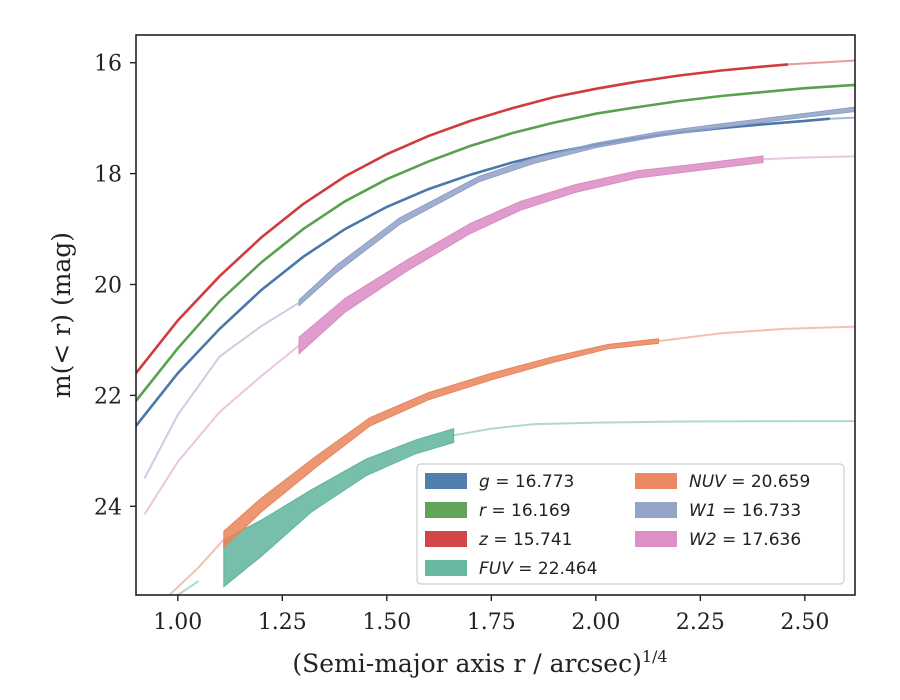 This screenshot has width=900, height=700. Describe the element at coordinates (108, 396) in the screenshot. I see `y-tick-label: 22` at that location.